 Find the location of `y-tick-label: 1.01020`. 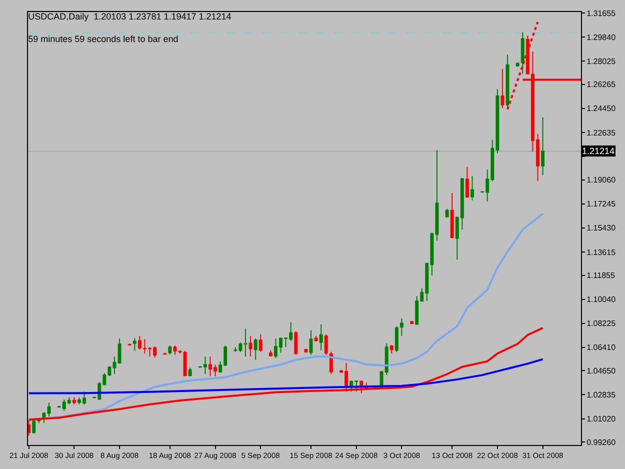

y-tick-label: 1.01020 is located at coordinates (601, 419).